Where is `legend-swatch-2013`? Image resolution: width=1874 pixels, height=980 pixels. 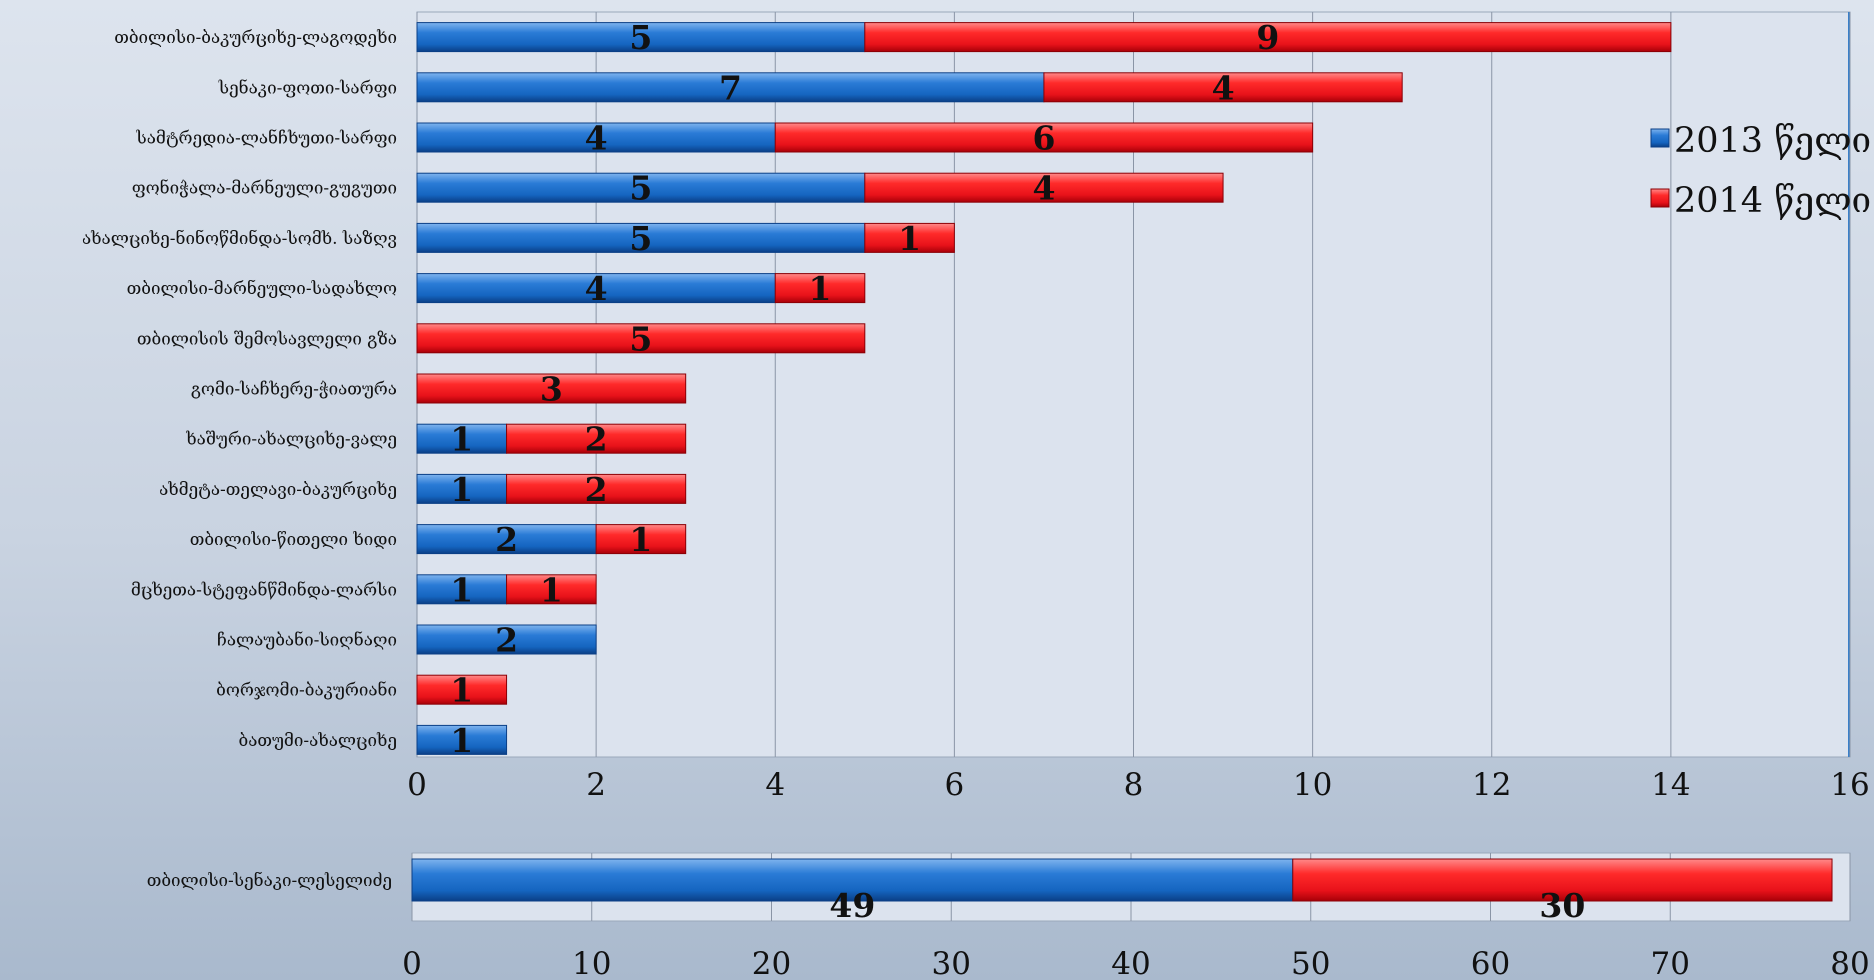 legend-swatch-2013 is located at coordinates (1660, 138).